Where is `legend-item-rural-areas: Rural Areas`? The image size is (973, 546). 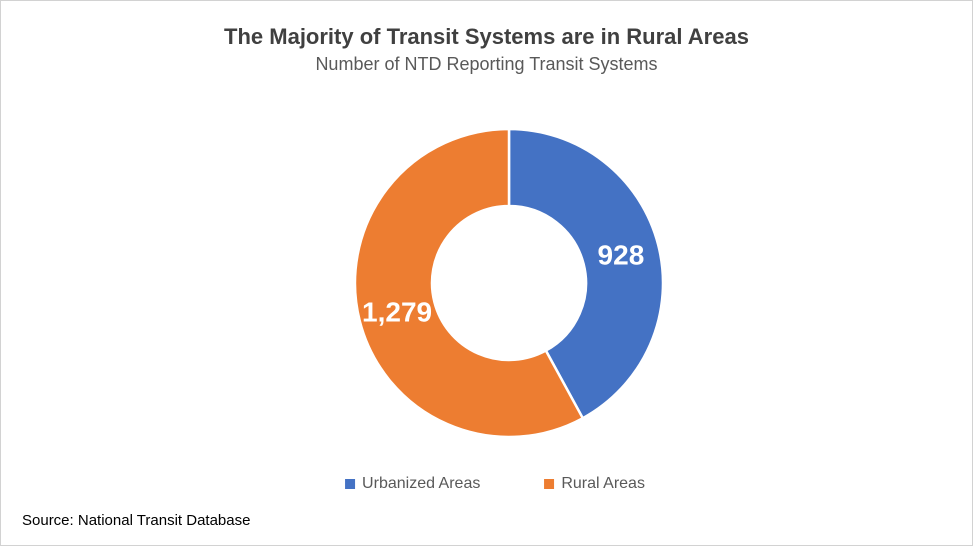 legend-item-rural-areas: Rural Areas is located at coordinates (594, 484).